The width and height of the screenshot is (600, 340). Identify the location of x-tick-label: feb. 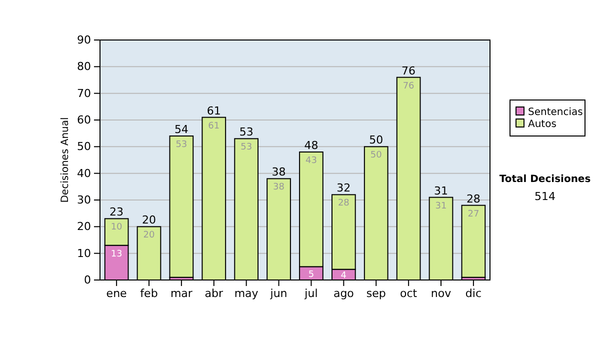
(149, 293).